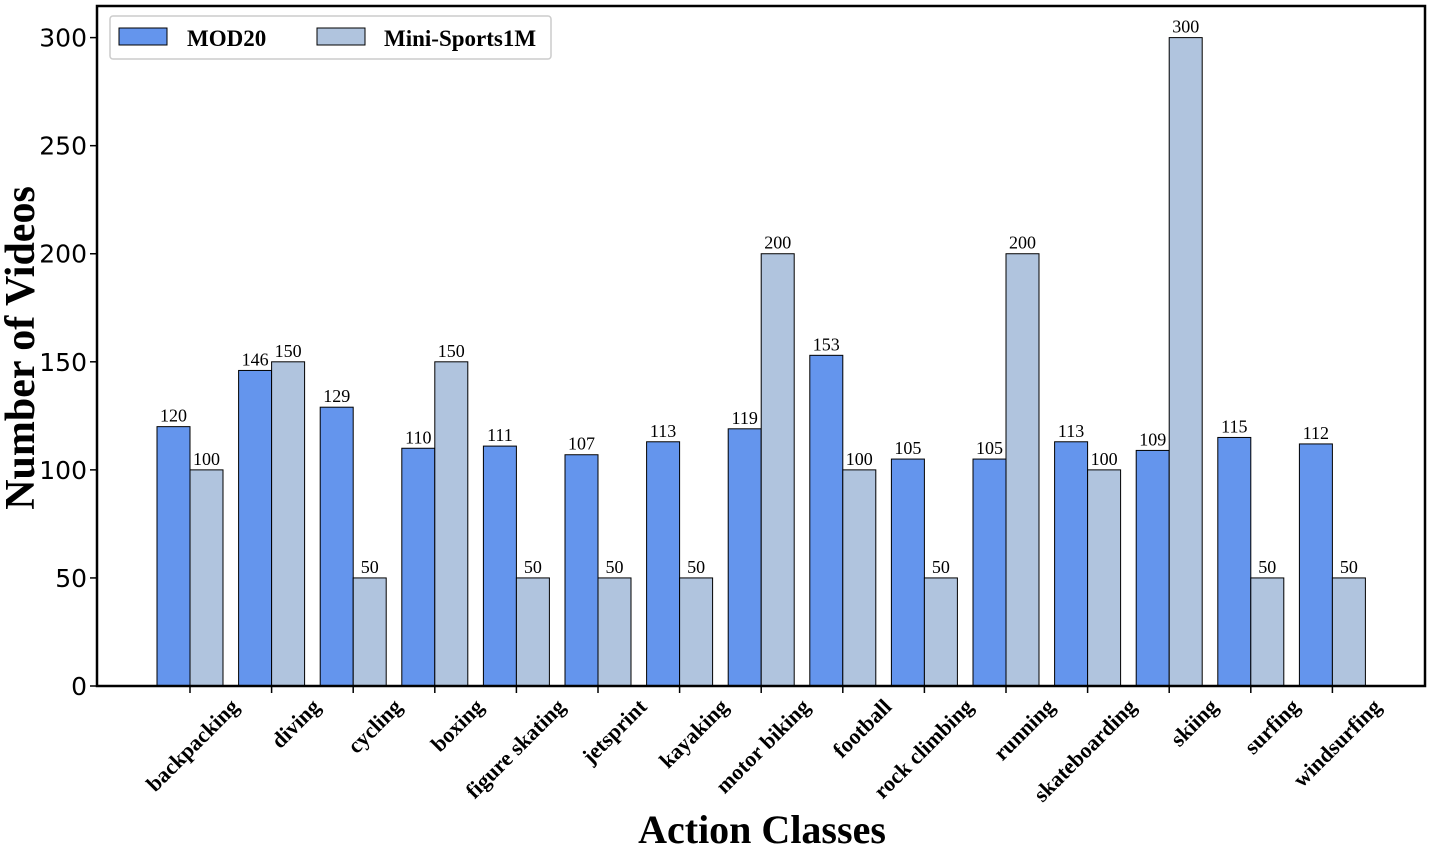 The height and width of the screenshot is (856, 1432). Describe the element at coordinates (288, 524) in the screenshot. I see `bar-mini-sports1m-diving` at that location.